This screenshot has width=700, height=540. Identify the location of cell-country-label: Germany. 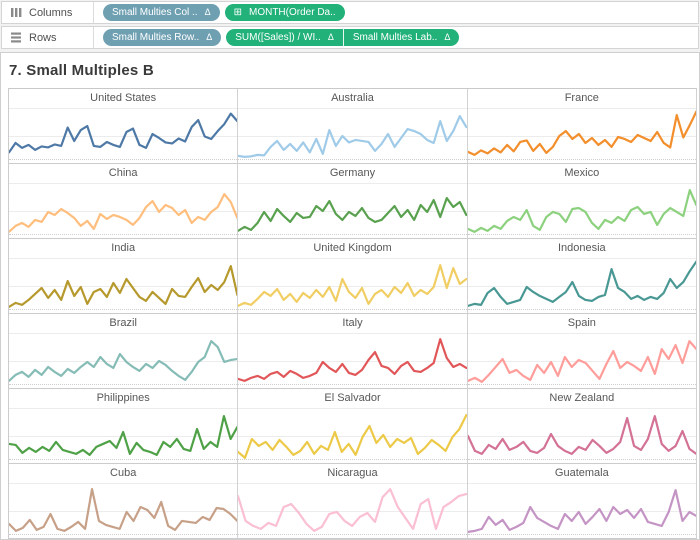
(352, 173).